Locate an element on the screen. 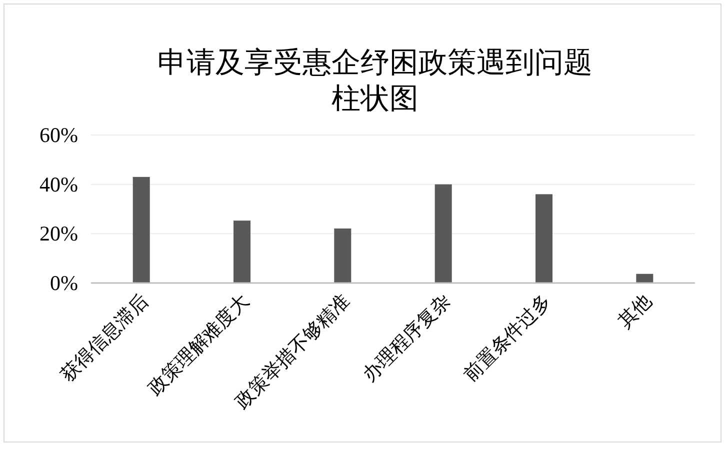 The height and width of the screenshot is (462, 725). y-tick-label: 60% is located at coordinates (59, 135).